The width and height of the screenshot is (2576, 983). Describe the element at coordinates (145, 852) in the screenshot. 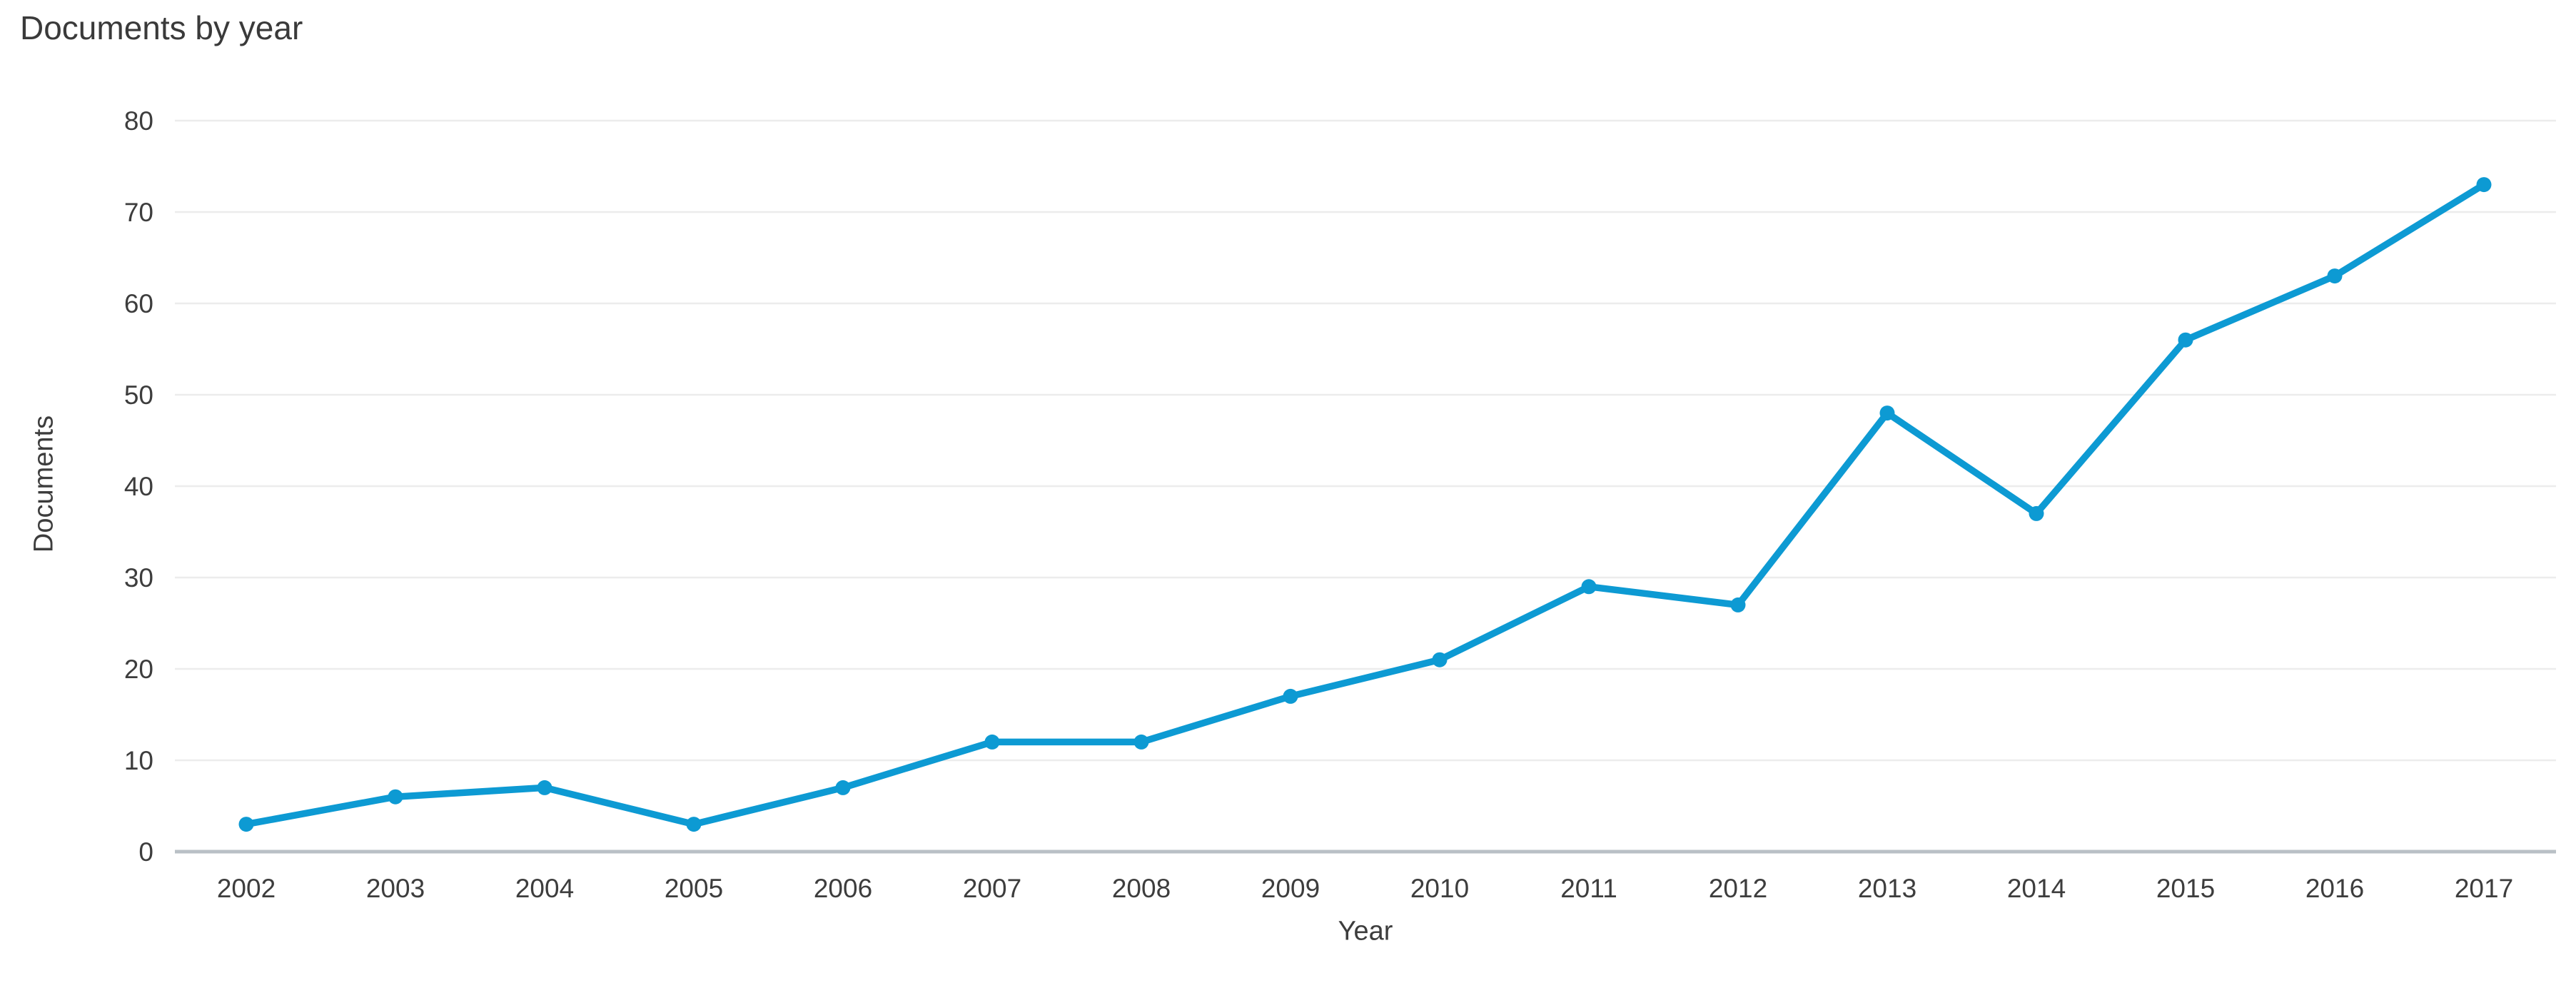

I see `y-tick-label-0: 0` at that location.